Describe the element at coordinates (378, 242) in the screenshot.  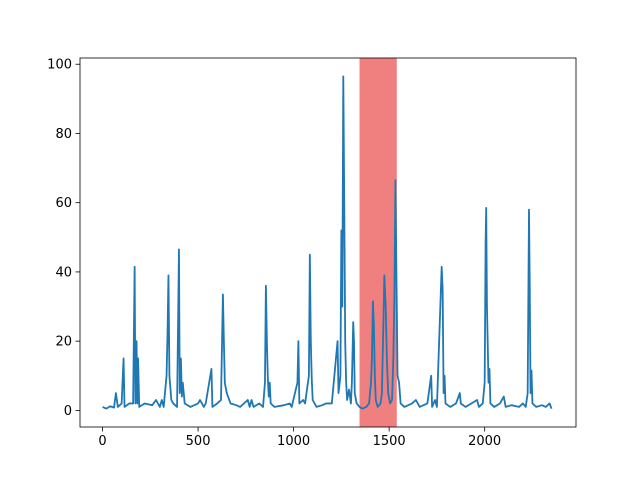
I see `highlight-band` at that location.